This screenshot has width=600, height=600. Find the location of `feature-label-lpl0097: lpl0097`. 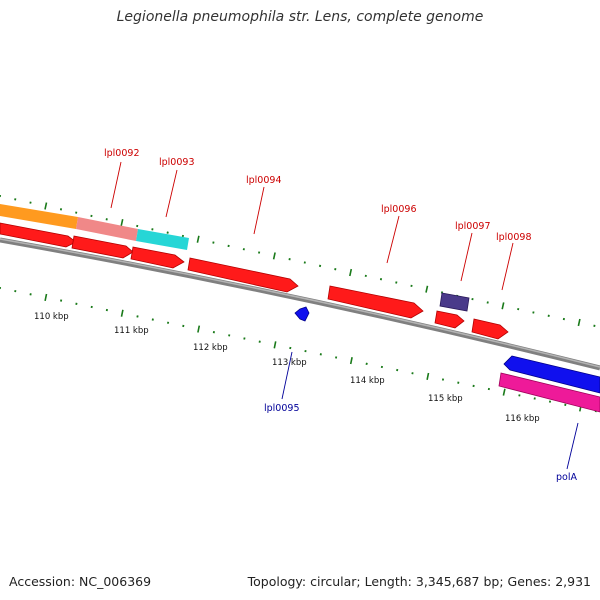

feature-label-lpl0097: lpl0097 is located at coordinates (473, 226).